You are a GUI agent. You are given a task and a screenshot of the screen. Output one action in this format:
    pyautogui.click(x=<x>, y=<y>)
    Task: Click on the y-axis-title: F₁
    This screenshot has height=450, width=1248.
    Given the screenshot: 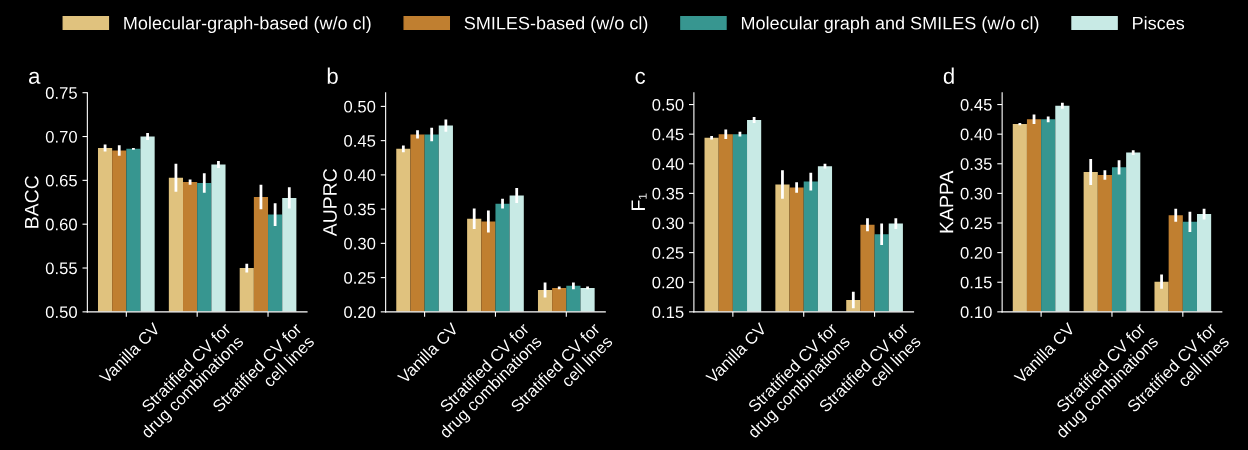 What is the action you would take?
    pyautogui.click(x=639, y=201)
    